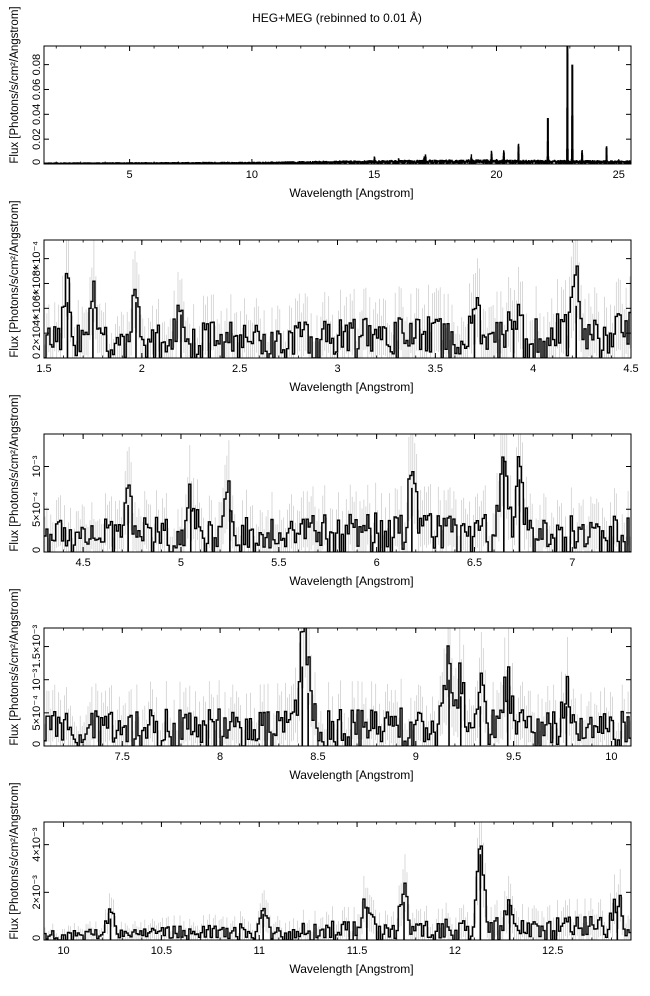 This screenshot has width=650, height=996. What do you see at coordinates (122, 757) in the screenshot?
I see `x-tick-label: 7.5` at bounding box center [122, 757].